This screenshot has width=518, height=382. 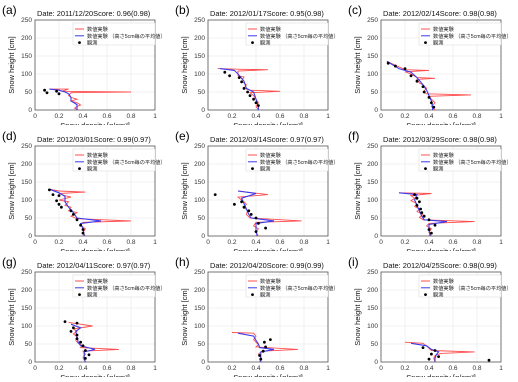 I want to click on panel-label: (a), so click(x=9, y=10).